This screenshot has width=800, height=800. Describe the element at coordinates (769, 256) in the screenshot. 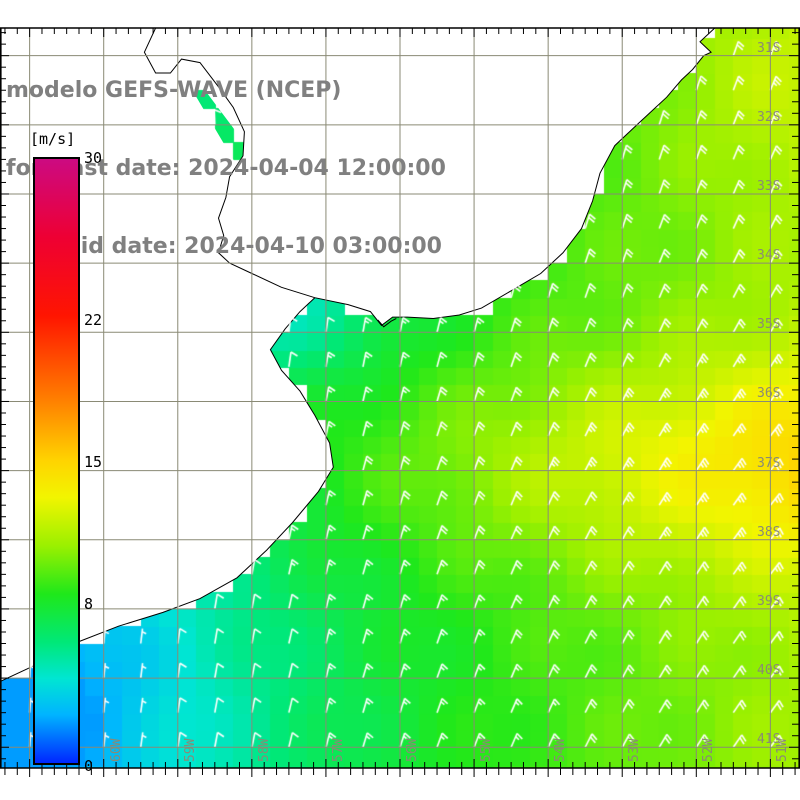

I see `lat-label-34S: 34S` at that location.